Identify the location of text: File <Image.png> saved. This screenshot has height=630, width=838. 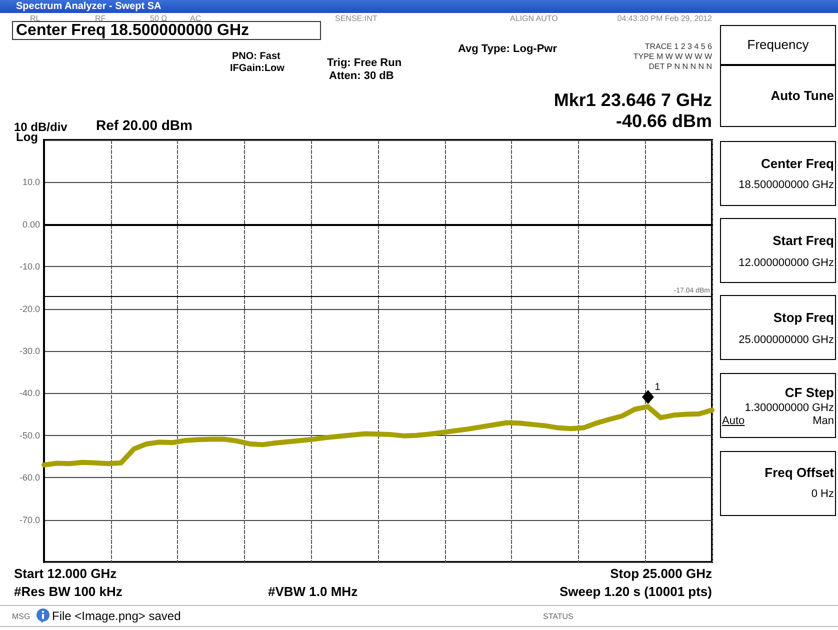
(116, 616).